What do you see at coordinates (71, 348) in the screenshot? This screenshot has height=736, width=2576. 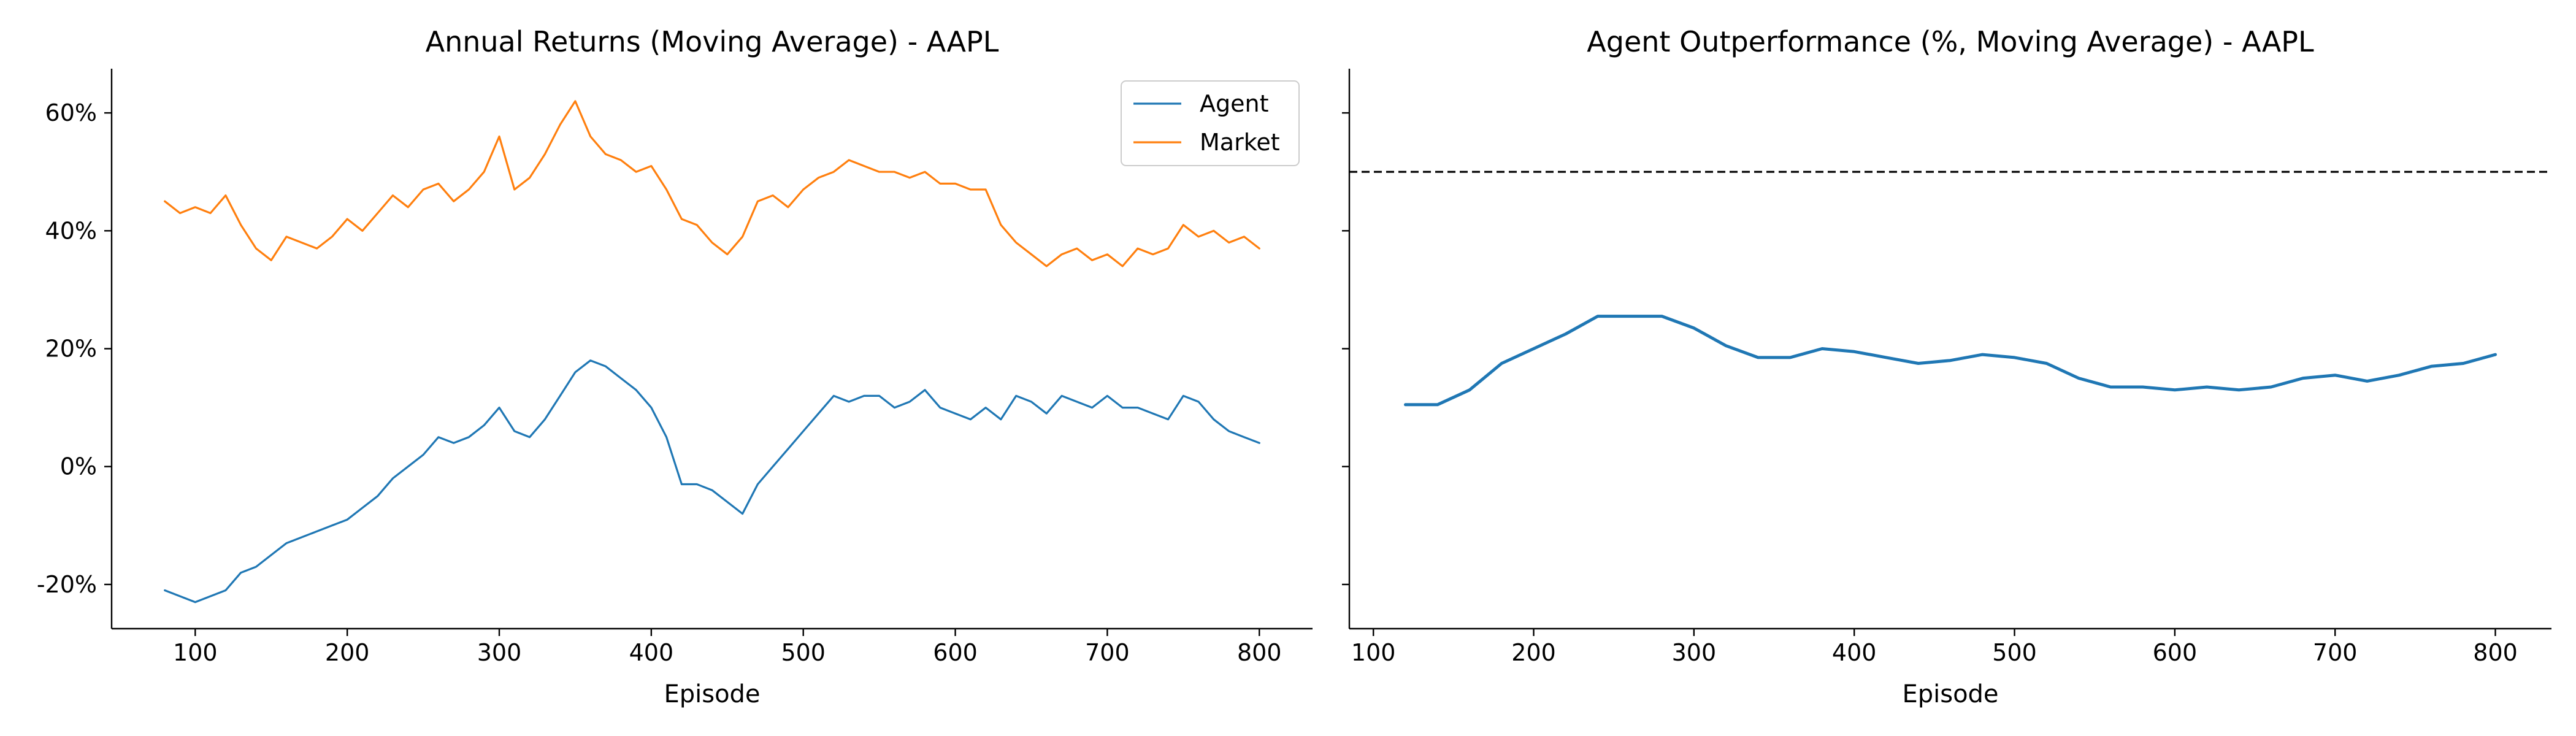 I see `y-tick-label: 20%` at bounding box center [71, 348].